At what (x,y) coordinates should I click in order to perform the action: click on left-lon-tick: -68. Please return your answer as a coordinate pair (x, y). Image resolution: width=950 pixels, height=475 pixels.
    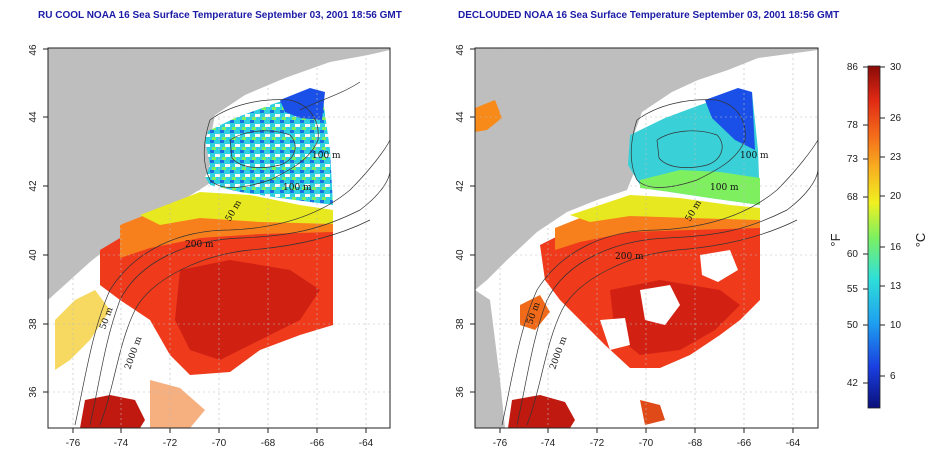
    Looking at the image, I should click on (268, 443).